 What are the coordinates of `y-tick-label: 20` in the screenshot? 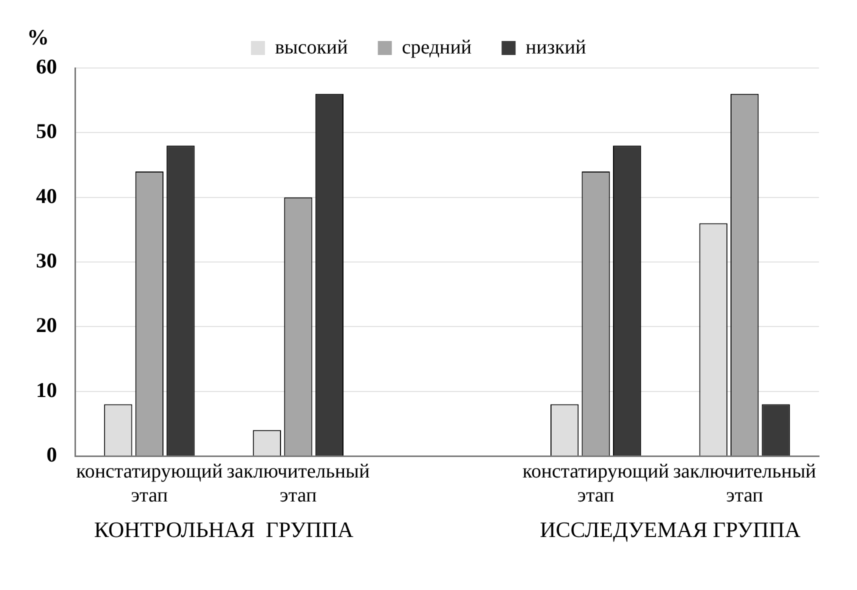 It's located at (46, 325).